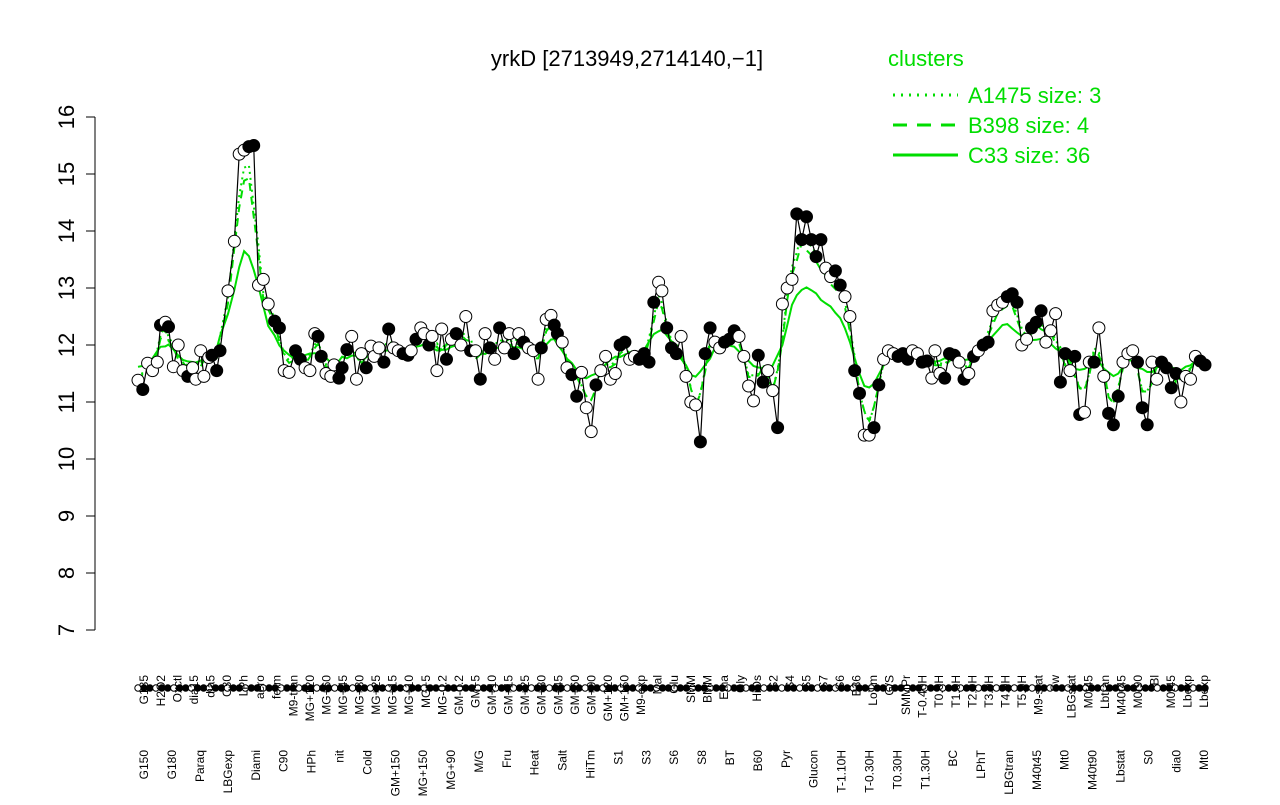 Image resolution: width=1280 pixels, height=805 pixels. What do you see at coordinates (840, 682) in the screenshot?
I see `x-tick-label-upper: S6` at bounding box center [840, 682].